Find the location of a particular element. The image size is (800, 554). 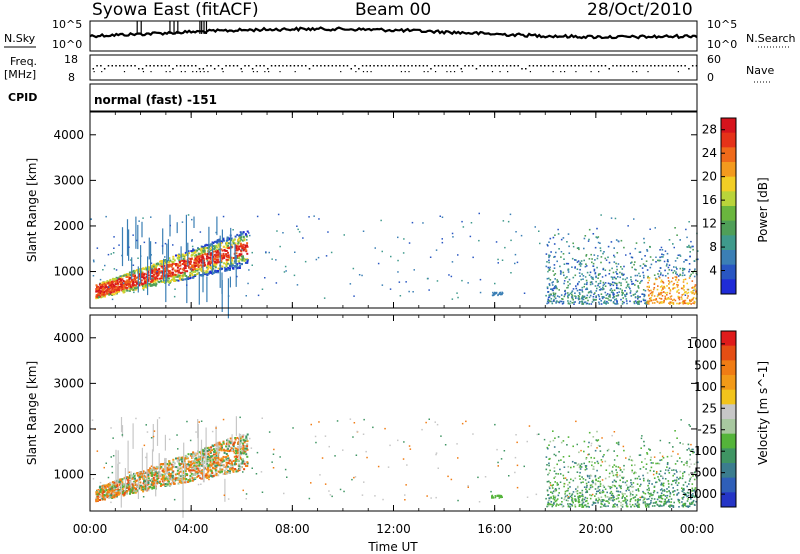

freq-point is located at coordinates (252, 69).